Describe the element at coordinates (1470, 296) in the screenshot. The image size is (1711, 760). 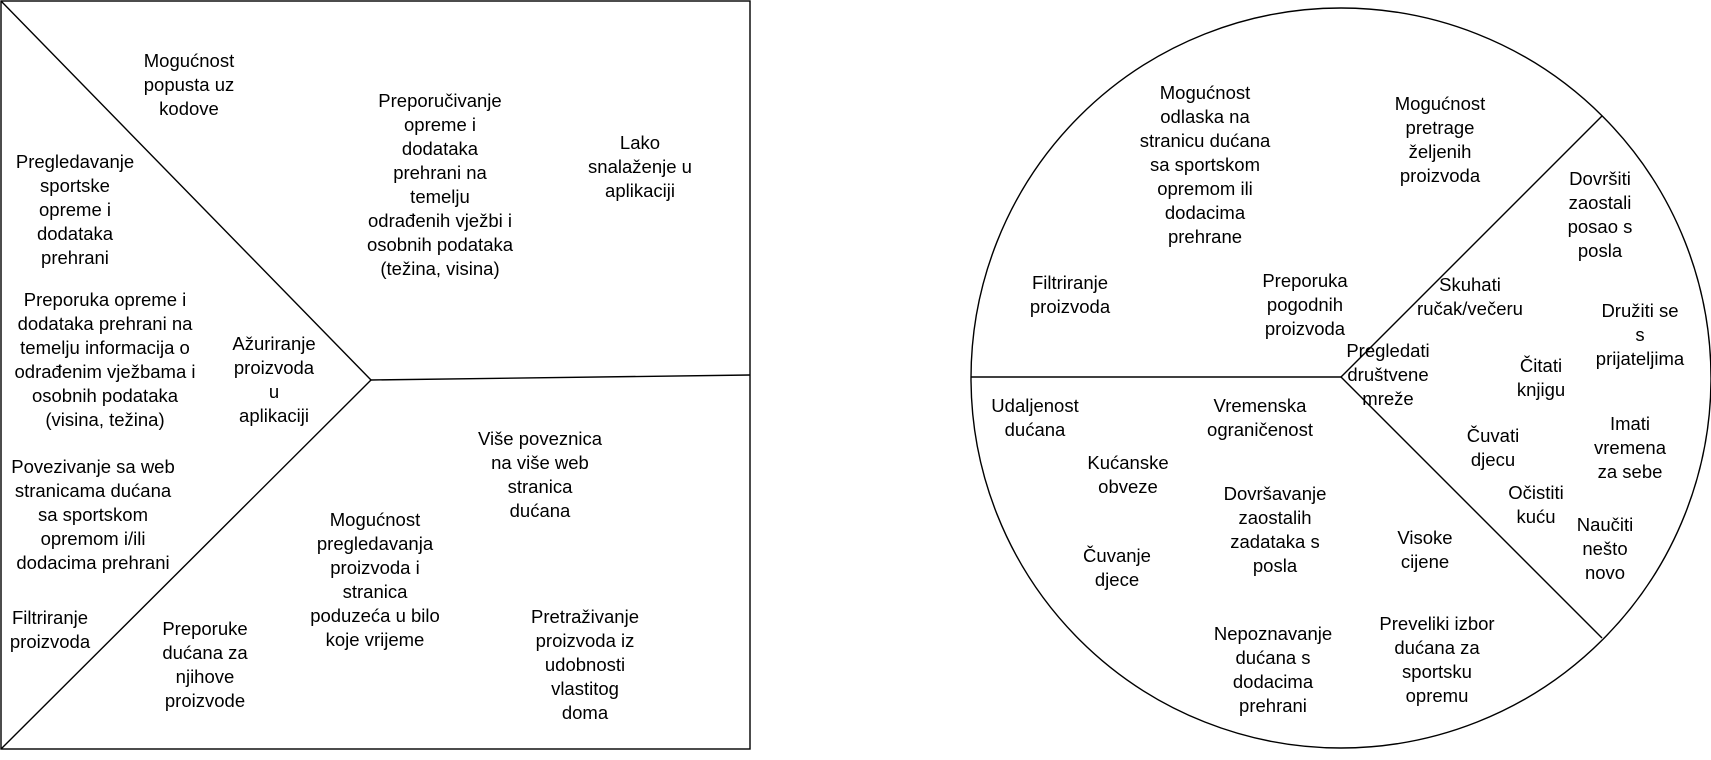
I see `job-cook: Skuhati ručak/večeru` at that location.